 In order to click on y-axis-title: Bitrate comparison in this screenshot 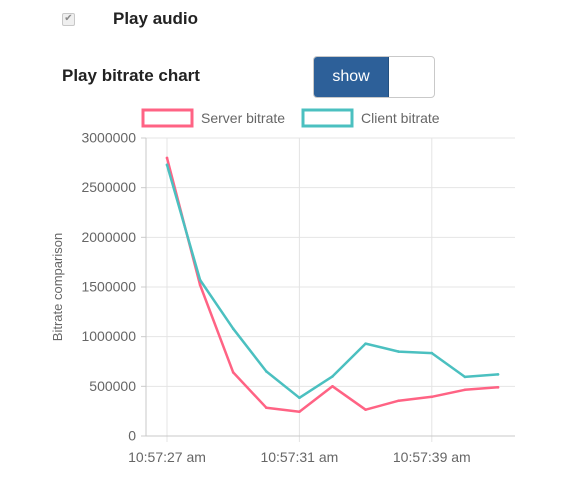, I will do `click(57, 287)`.